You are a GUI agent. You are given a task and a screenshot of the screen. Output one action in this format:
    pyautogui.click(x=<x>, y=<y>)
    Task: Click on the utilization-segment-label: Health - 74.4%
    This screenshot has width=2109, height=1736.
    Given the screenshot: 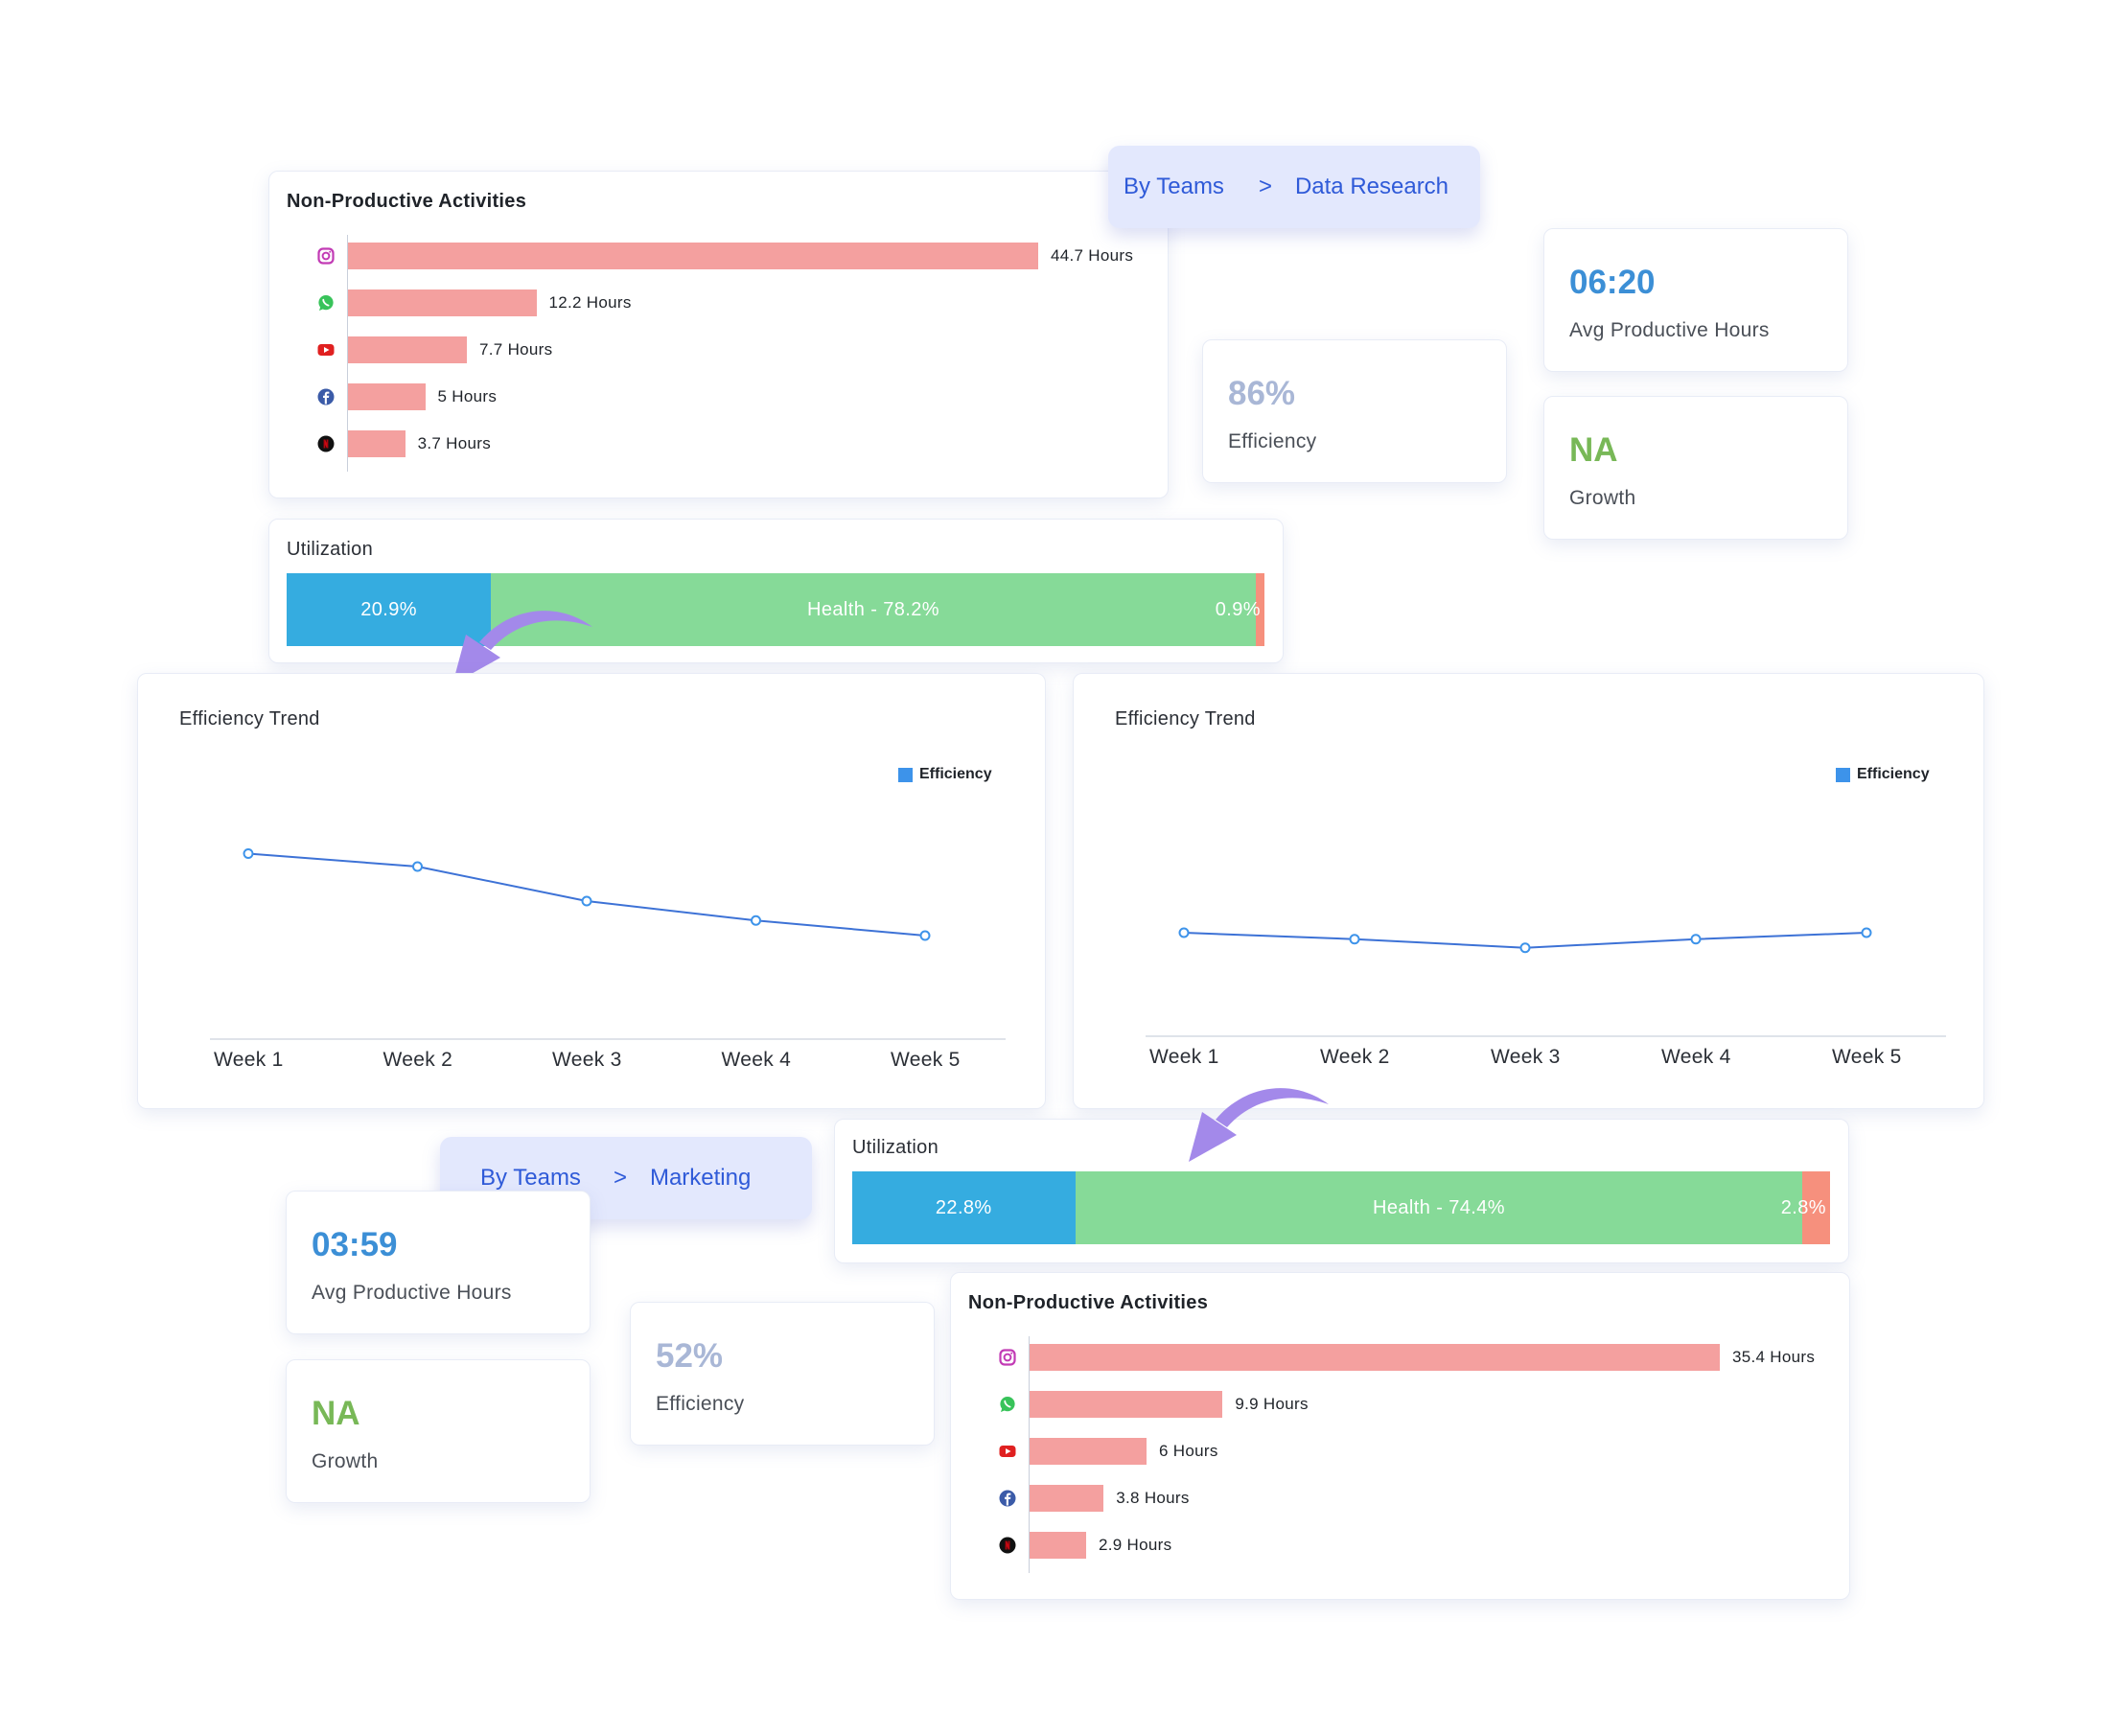 What is the action you would take?
    pyautogui.click(x=1439, y=1207)
    